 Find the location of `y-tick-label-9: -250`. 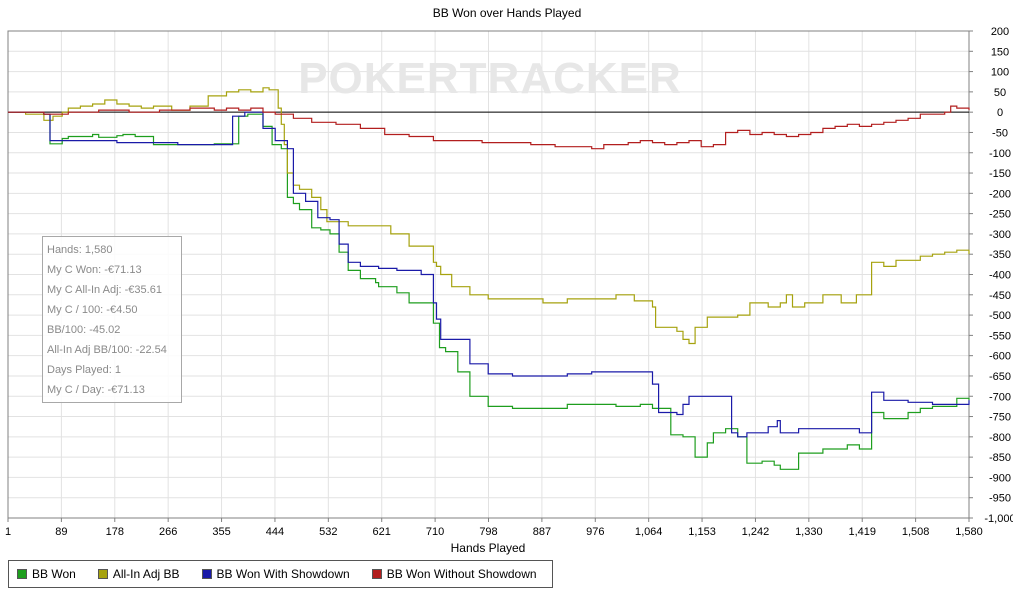

y-tick-label-9: -250 is located at coordinates (1000, 215).